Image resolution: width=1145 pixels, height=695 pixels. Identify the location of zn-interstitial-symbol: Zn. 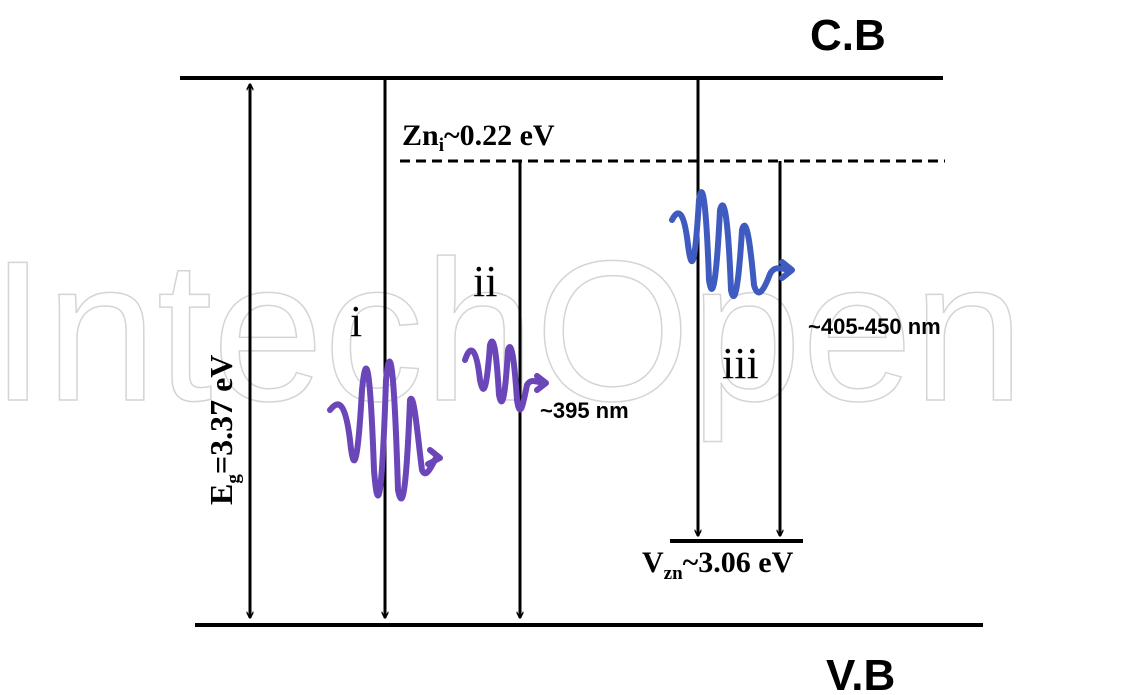
(420, 135).